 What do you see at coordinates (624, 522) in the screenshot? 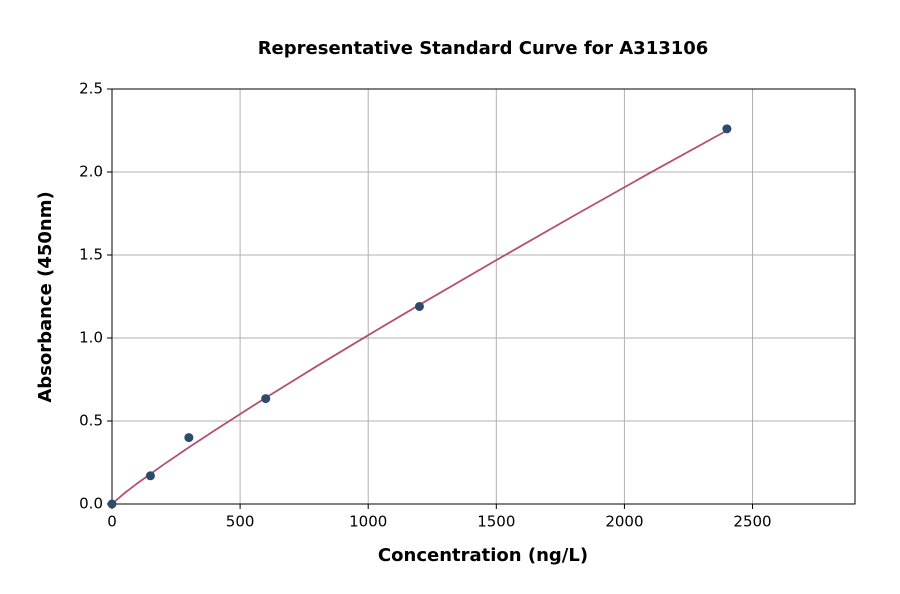
I see `x-tick-label: 2000` at bounding box center [624, 522].